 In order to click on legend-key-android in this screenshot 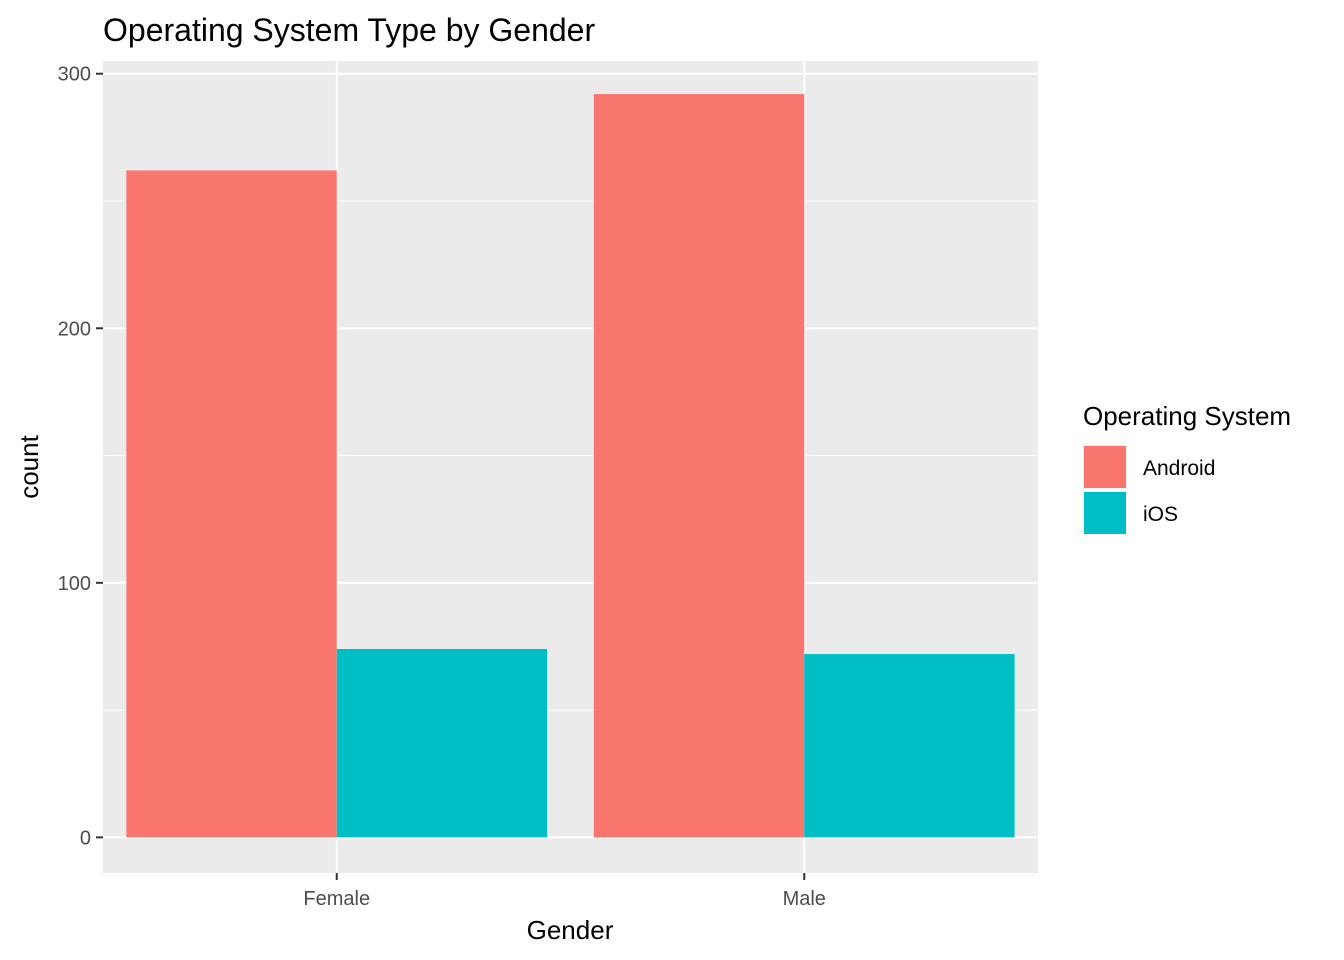, I will do `click(1105, 467)`.